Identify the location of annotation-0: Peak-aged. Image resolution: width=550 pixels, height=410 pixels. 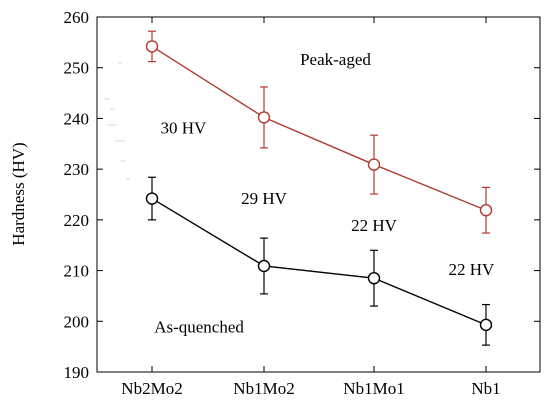
(335, 59).